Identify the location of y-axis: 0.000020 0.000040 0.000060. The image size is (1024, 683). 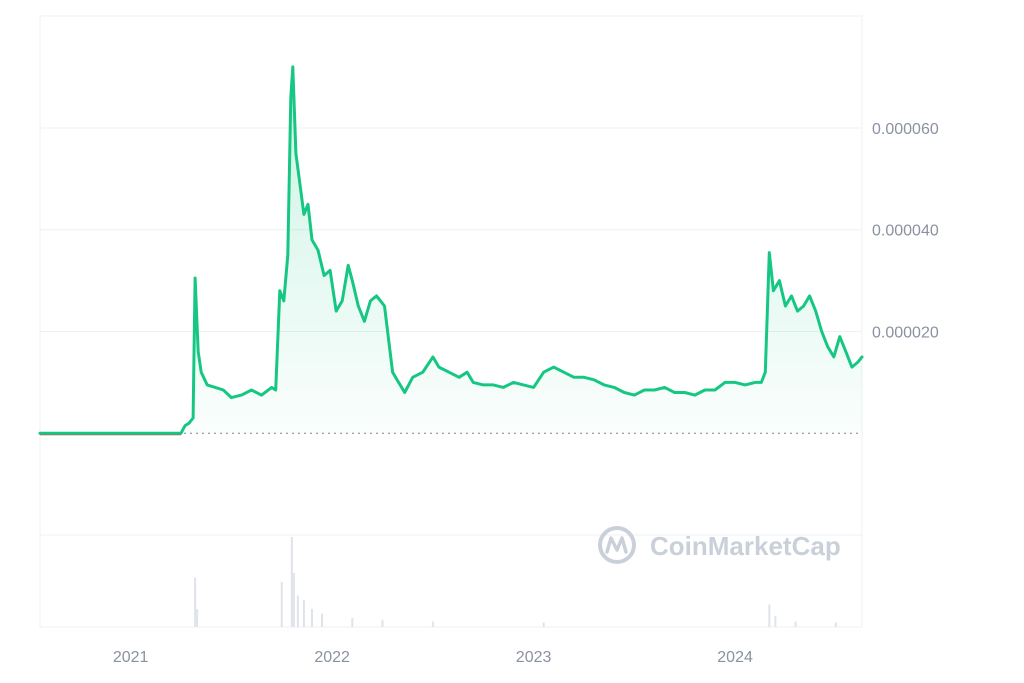
(905, 231).